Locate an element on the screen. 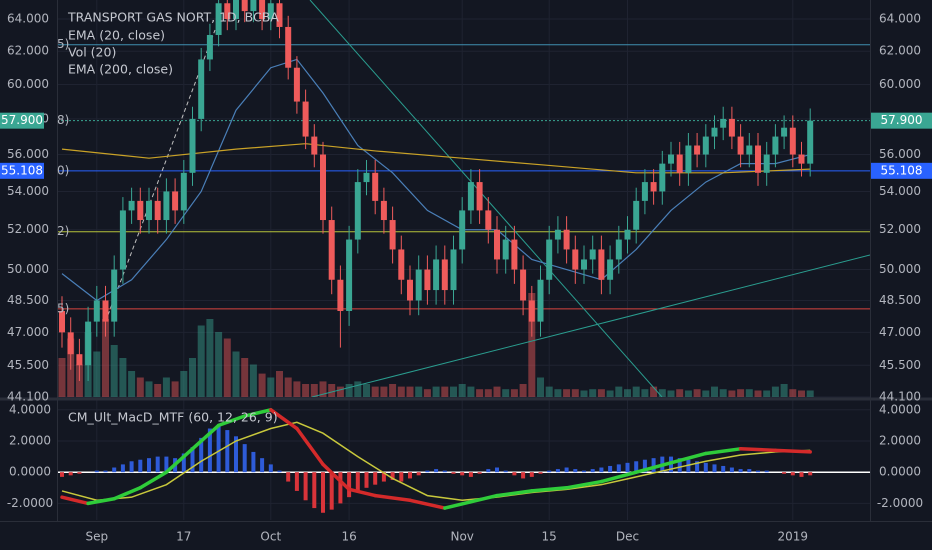 The width and height of the screenshot is (932, 550). level-label: 2) is located at coordinates (63, 231).